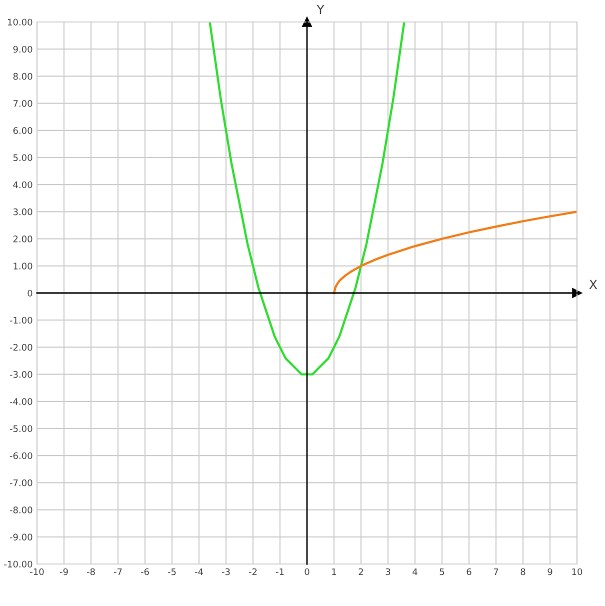 Image resolution: width=605 pixels, height=606 pixels. Describe the element at coordinates (172, 572) in the screenshot. I see `x-tick-label: -5` at that location.